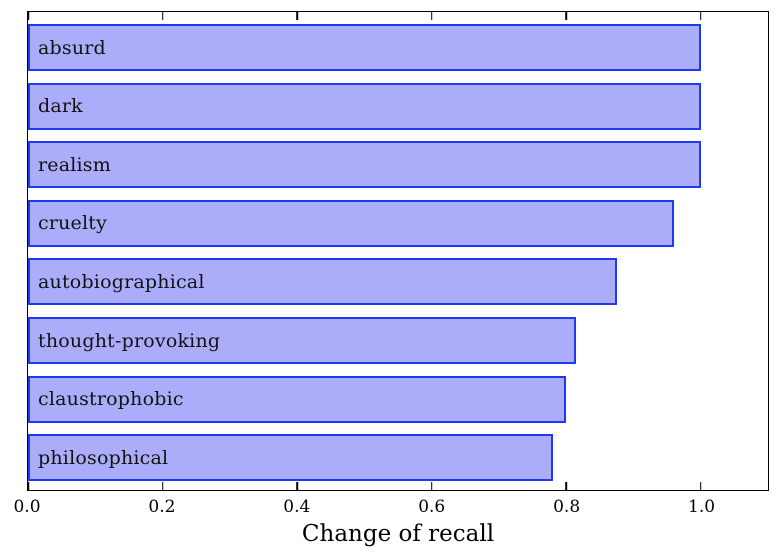 The image size is (782, 556). Describe the element at coordinates (27, 507) in the screenshot. I see `x-tick-label: 0.0` at that location.